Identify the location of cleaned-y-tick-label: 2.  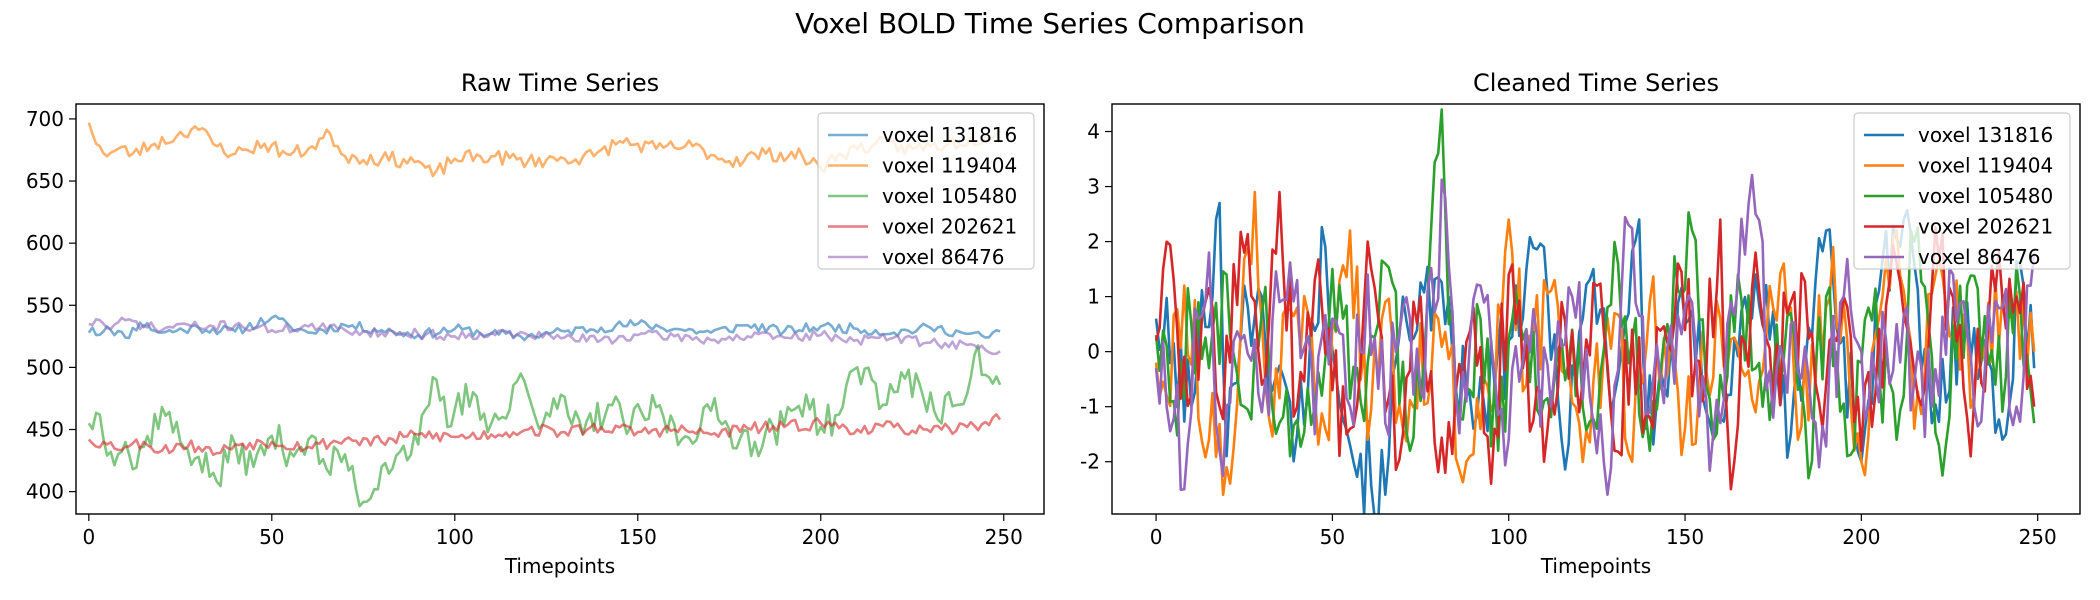
(1093, 242).